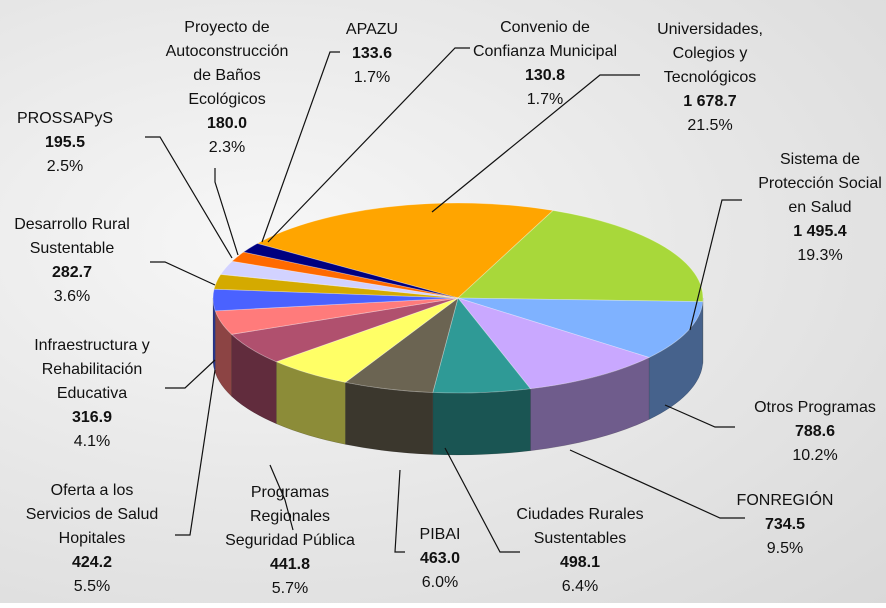 This screenshot has width=886, height=608. Describe the element at coordinates (580, 586) in the screenshot. I see `percent-label: 6.4%` at that location.